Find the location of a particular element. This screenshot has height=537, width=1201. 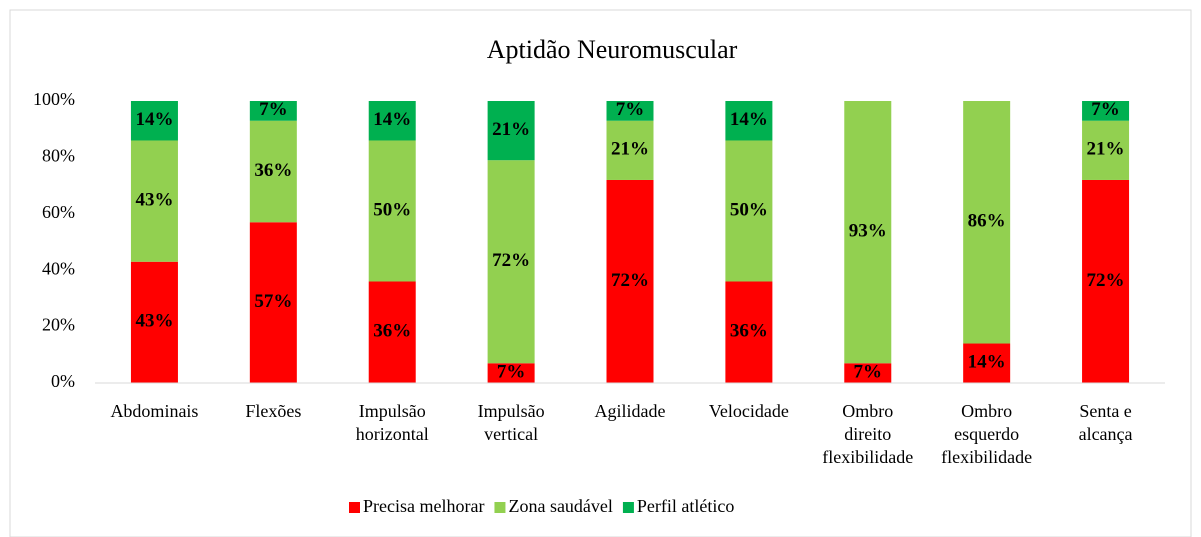

data-label: 93% is located at coordinates (868, 230).